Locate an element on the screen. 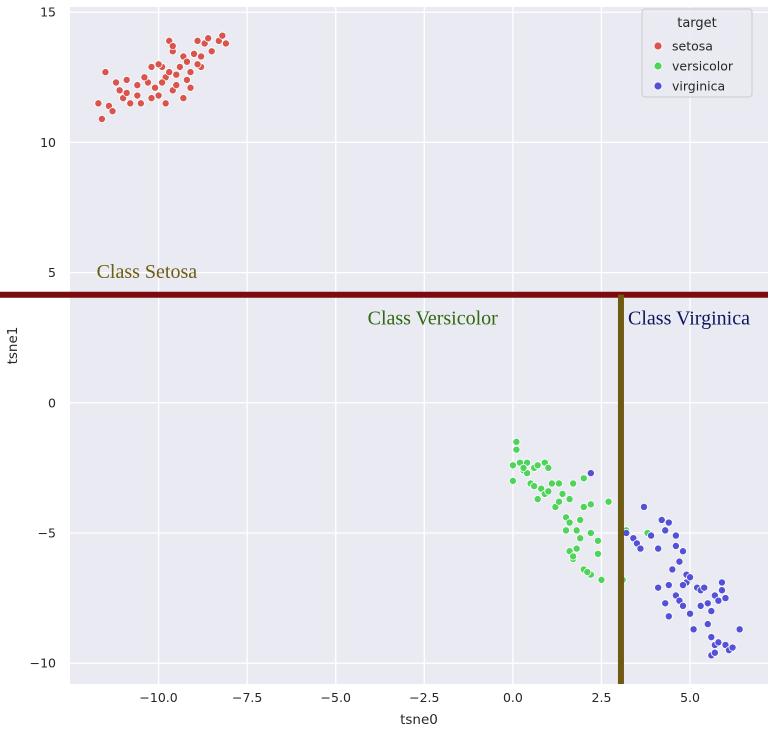  series-setosa is located at coordinates (162, 77).